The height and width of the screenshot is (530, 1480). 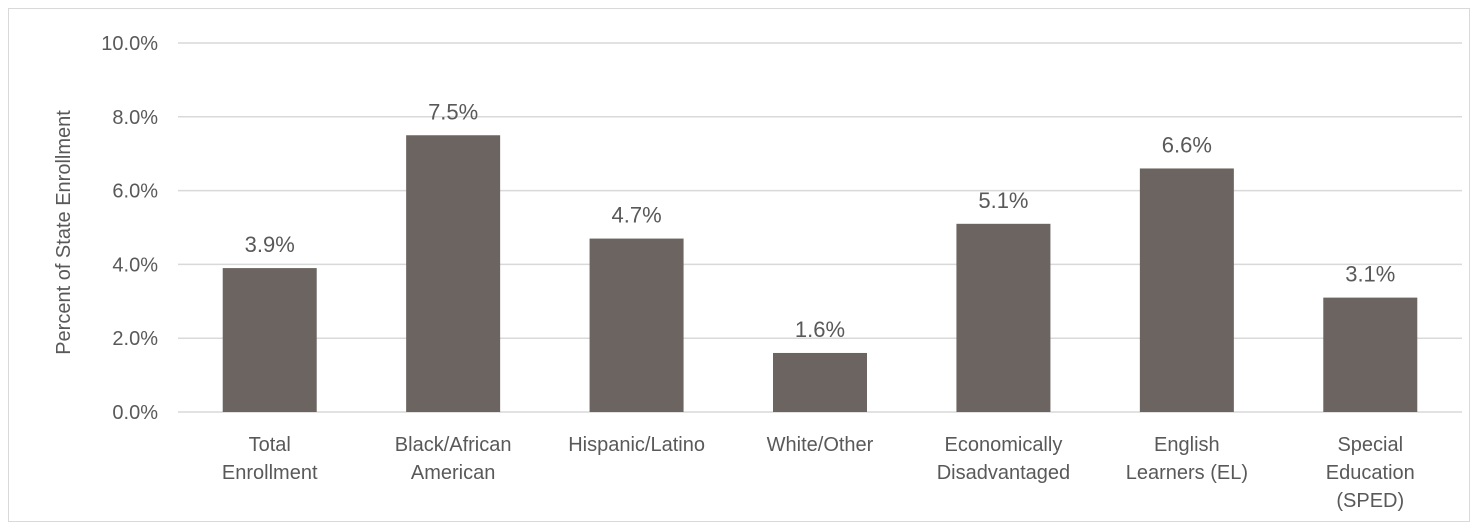 What do you see at coordinates (1003, 200) in the screenshot?
I see `data-label: 5.1%` at bounding box center [1003, 200].